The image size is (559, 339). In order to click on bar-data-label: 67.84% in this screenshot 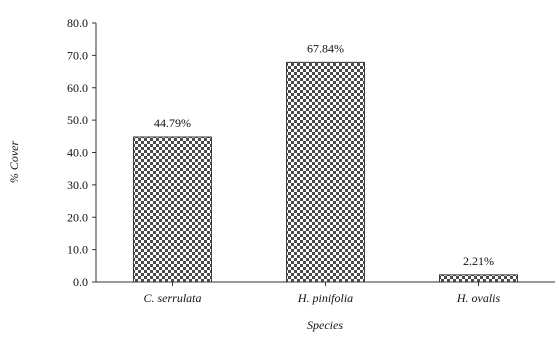, I will do `click(325, 48)`.